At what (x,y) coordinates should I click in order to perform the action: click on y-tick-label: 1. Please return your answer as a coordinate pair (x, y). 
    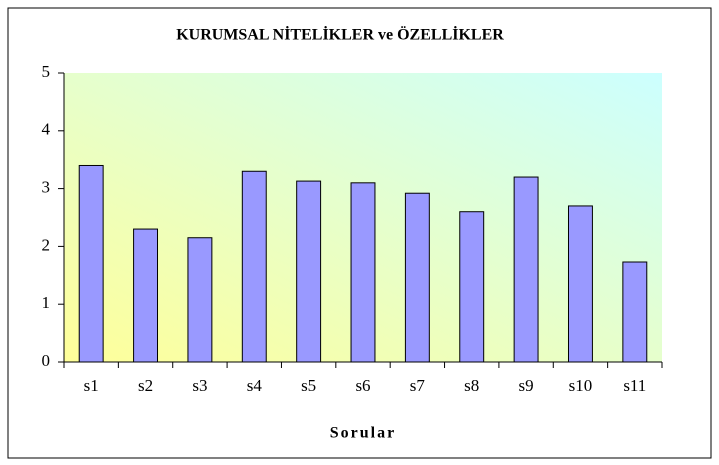
    Looking at the image, I should click on (46, 302).